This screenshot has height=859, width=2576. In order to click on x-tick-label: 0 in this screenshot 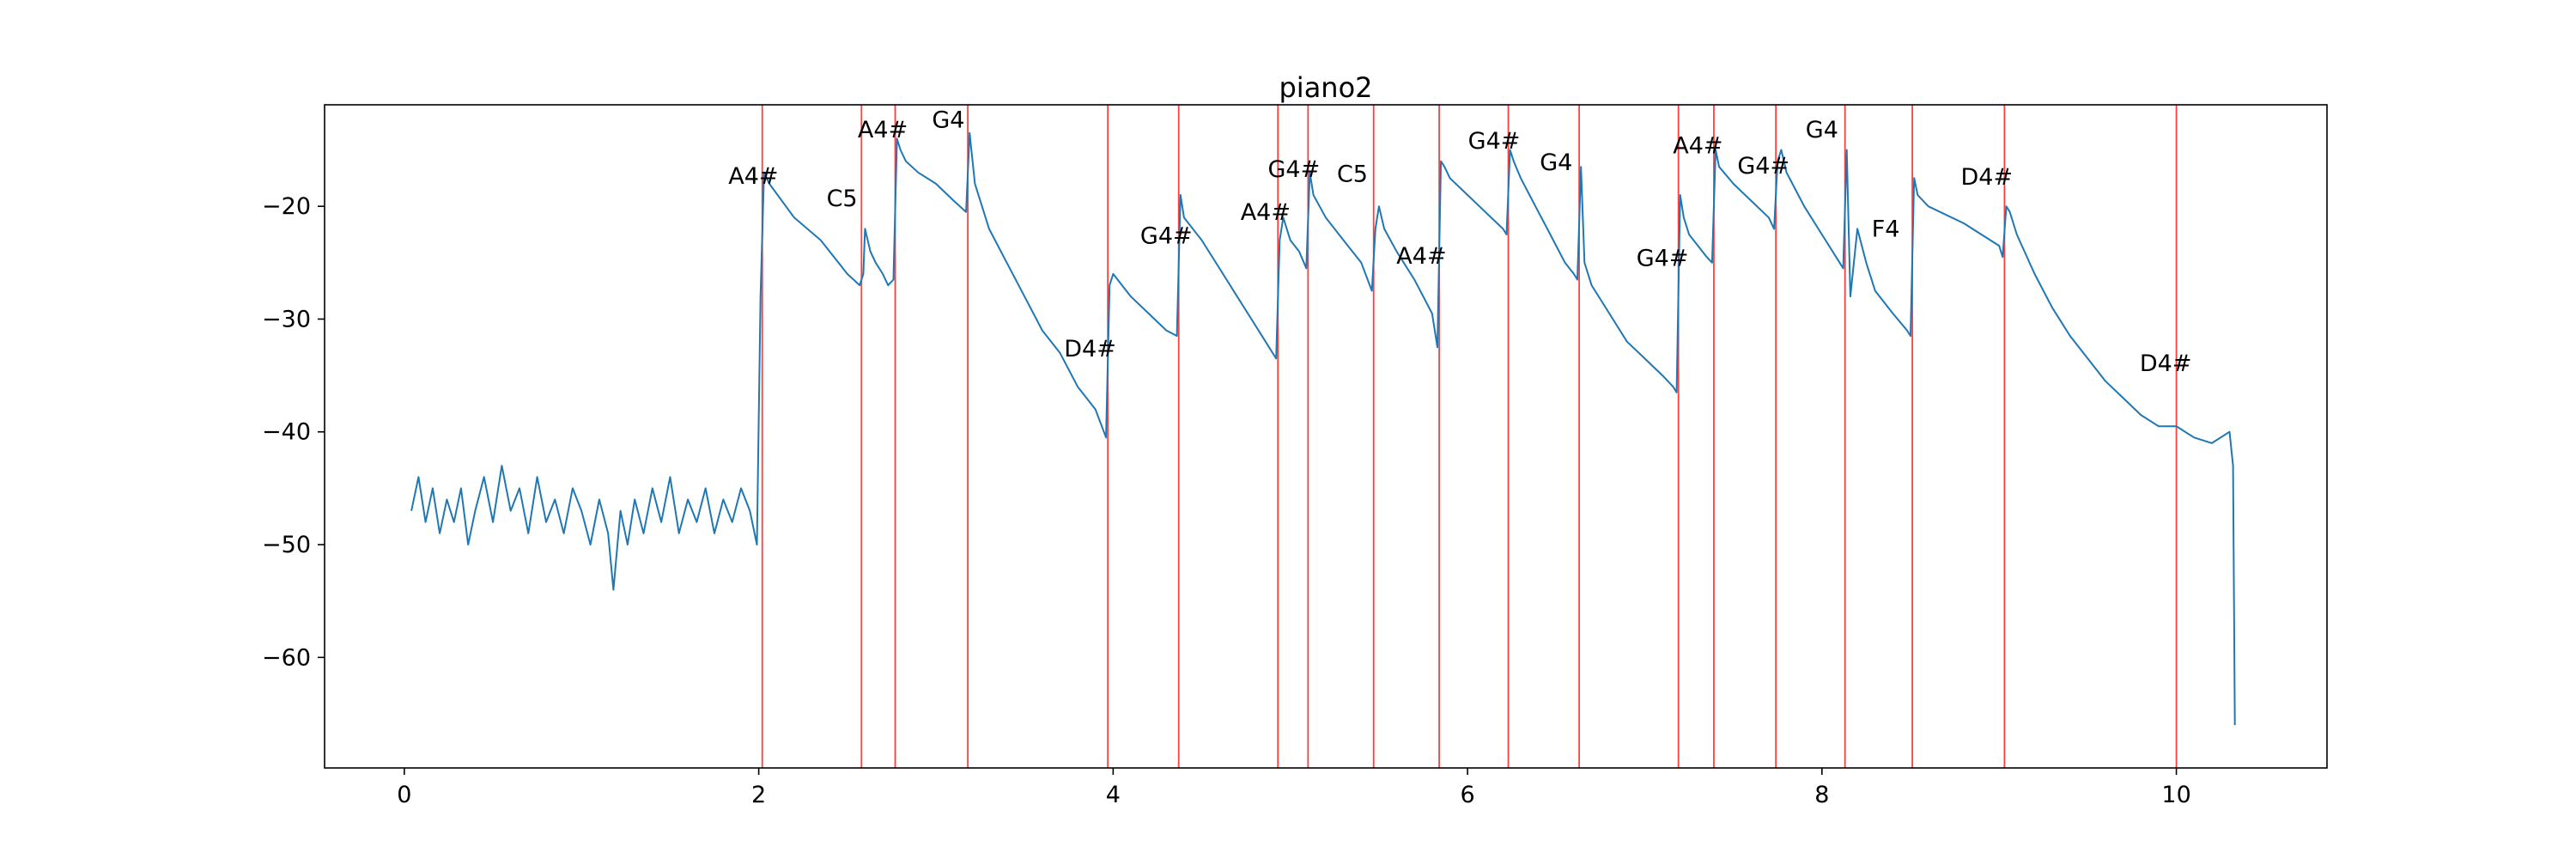, I will do `click(404, 795)`.